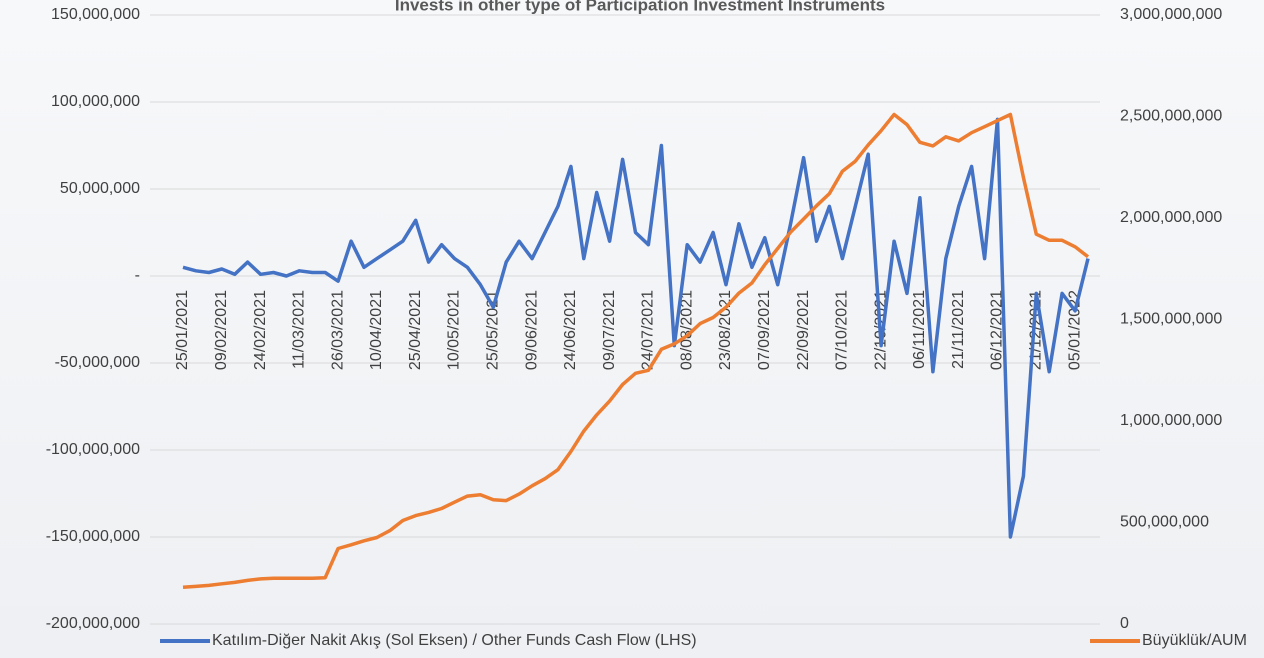 This screenshot has height=658, width=1264. I want to click on x-tick-label: 24/06/2021, so click(570, 330).